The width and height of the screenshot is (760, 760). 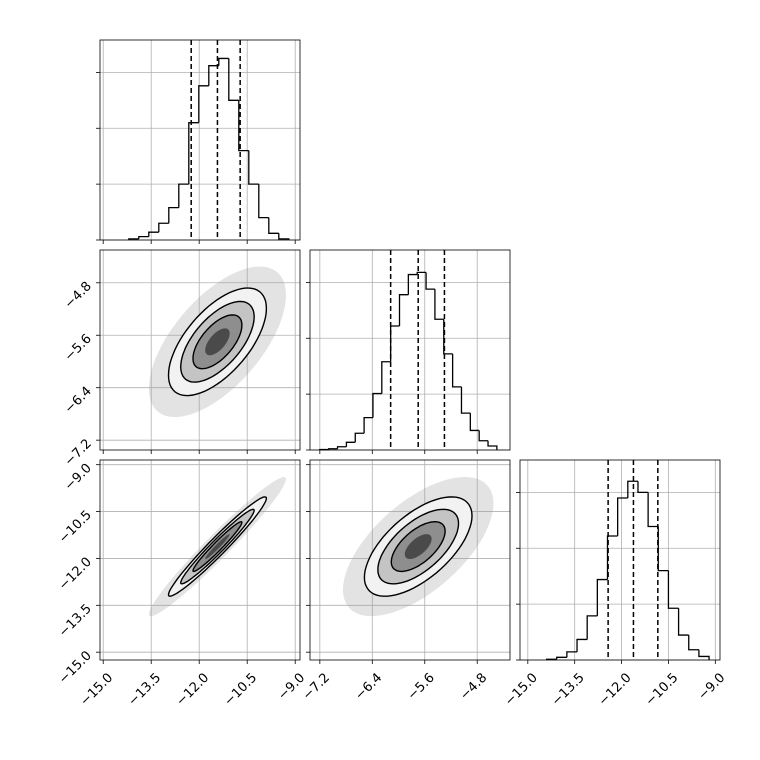 I want to click on y-tick-label: −6.4, so click(x=78, y=400).